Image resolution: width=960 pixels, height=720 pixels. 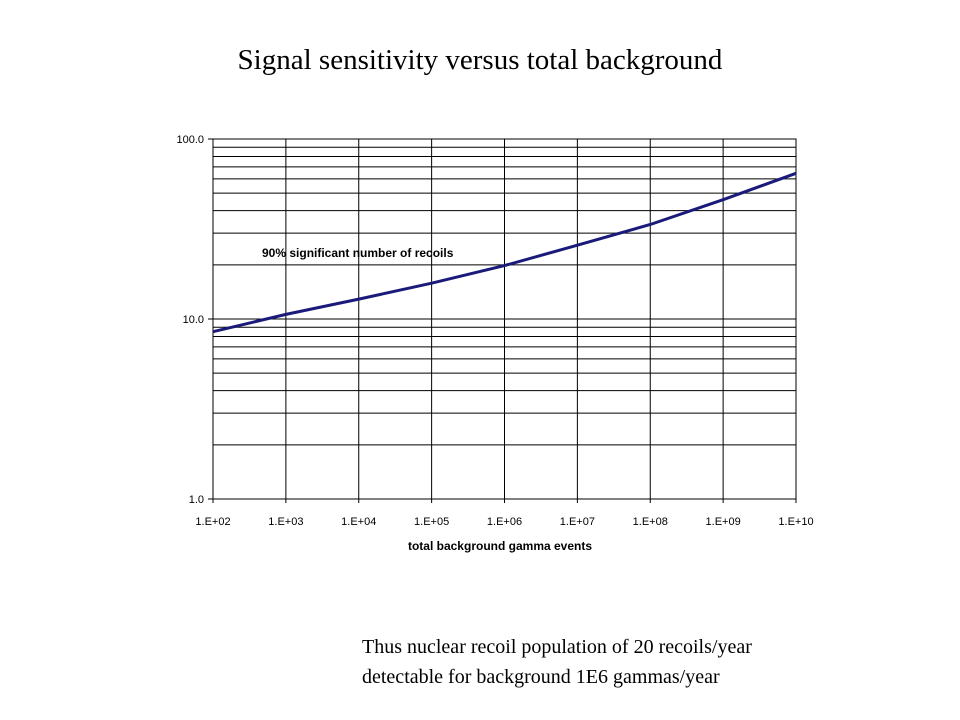 What do you see at coordinates (504, 252) in the screenshot?
I see `series-line` at bounding box center [504, 252].